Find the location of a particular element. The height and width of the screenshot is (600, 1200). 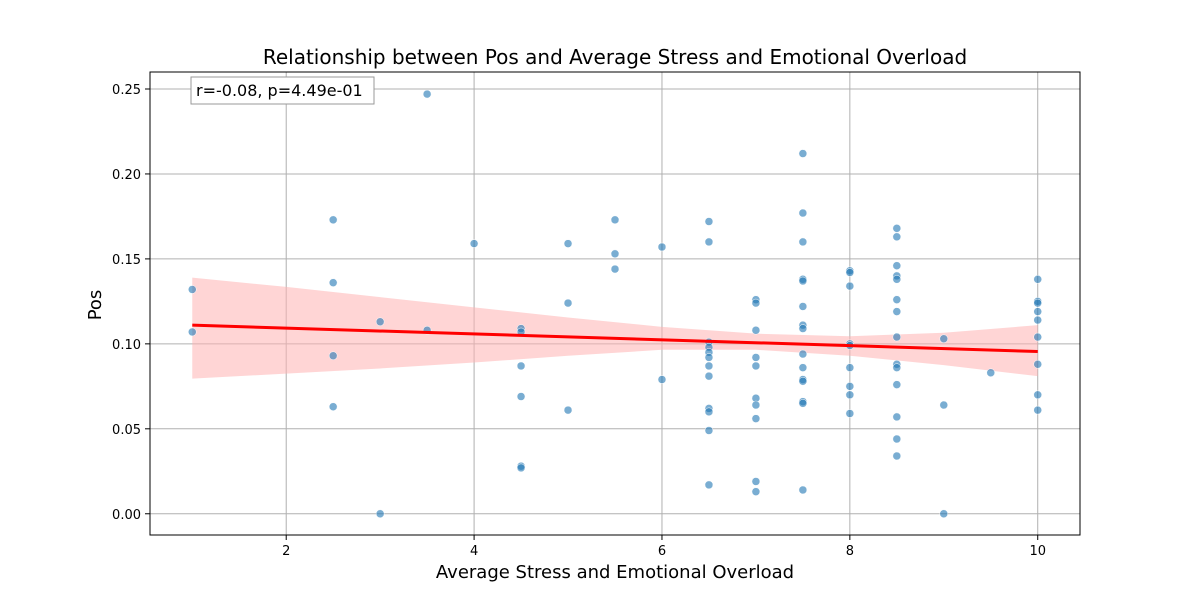

y-tick-label: 0.20 is located at coordinates (126, 175).